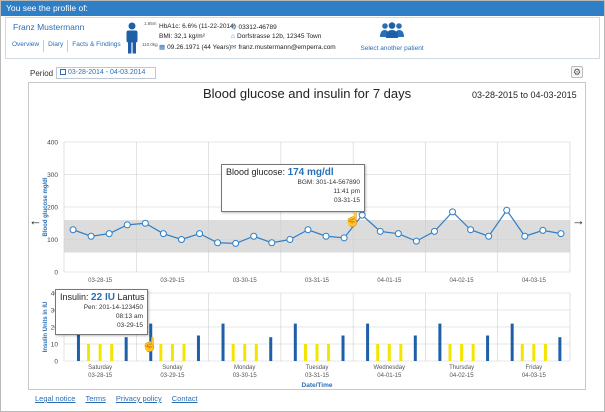 The width and height of the screenshot is (605, 412). What do you see at coordinates (56, 46) in the screenshot?
I see `tab-diary: Diary` at bounding box center [56, 46].